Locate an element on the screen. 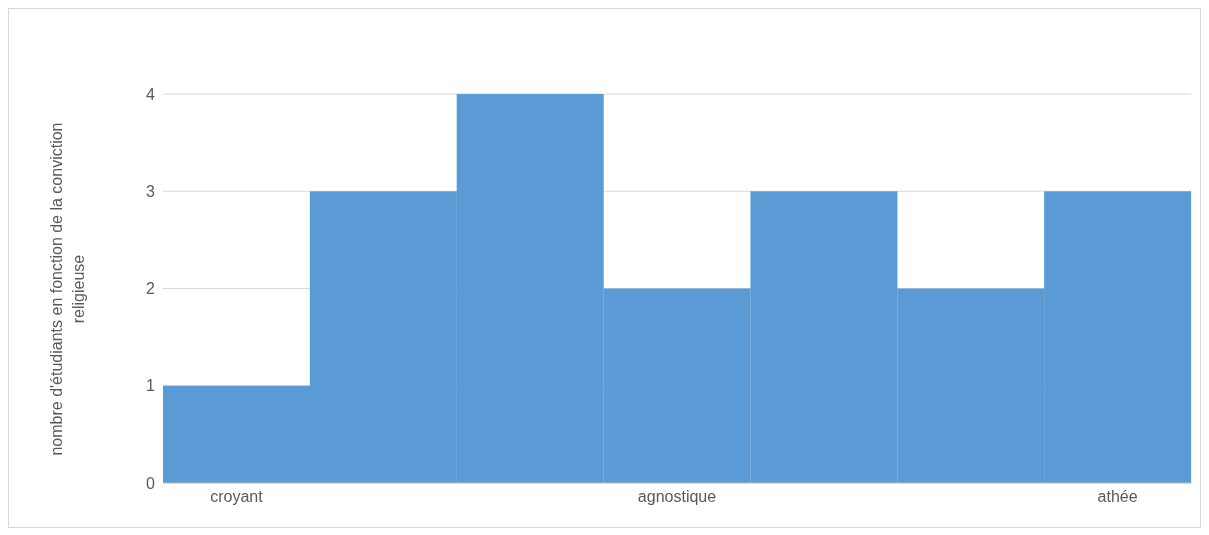 The height and width of the screenshot is (535, 1209). x-tick-label: athée is located at coordinates (1117, 497).